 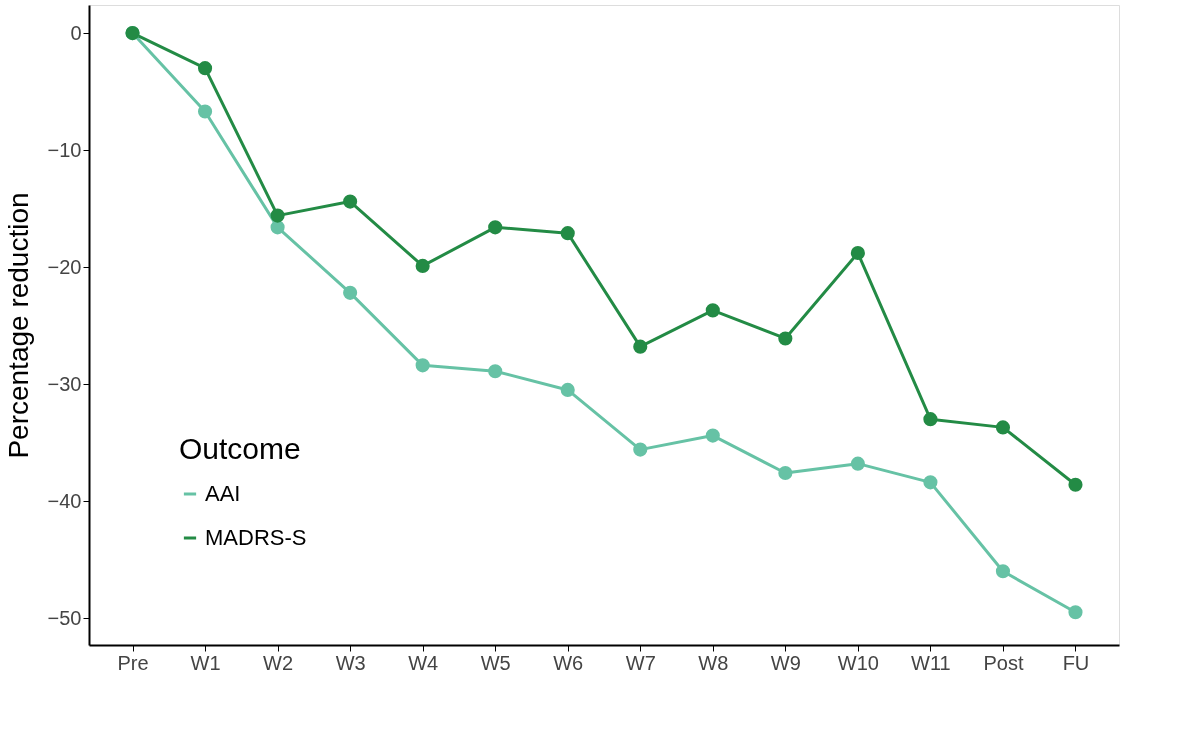 What do you see at coordinates (64, 500) in the screenshot?
I see `y-tick-label: −40` at bounding box center [64, 500].